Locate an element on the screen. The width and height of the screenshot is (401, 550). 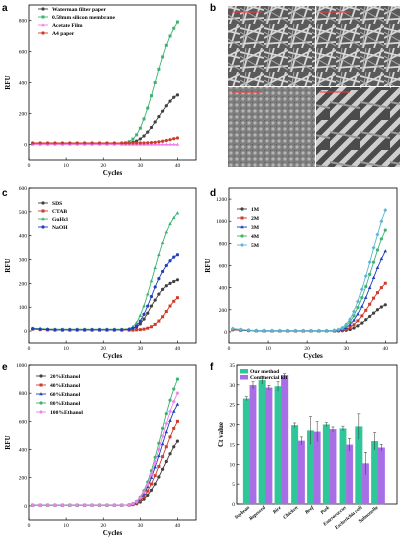
x-tick-label: 30 is located at coordinates (141, 526).